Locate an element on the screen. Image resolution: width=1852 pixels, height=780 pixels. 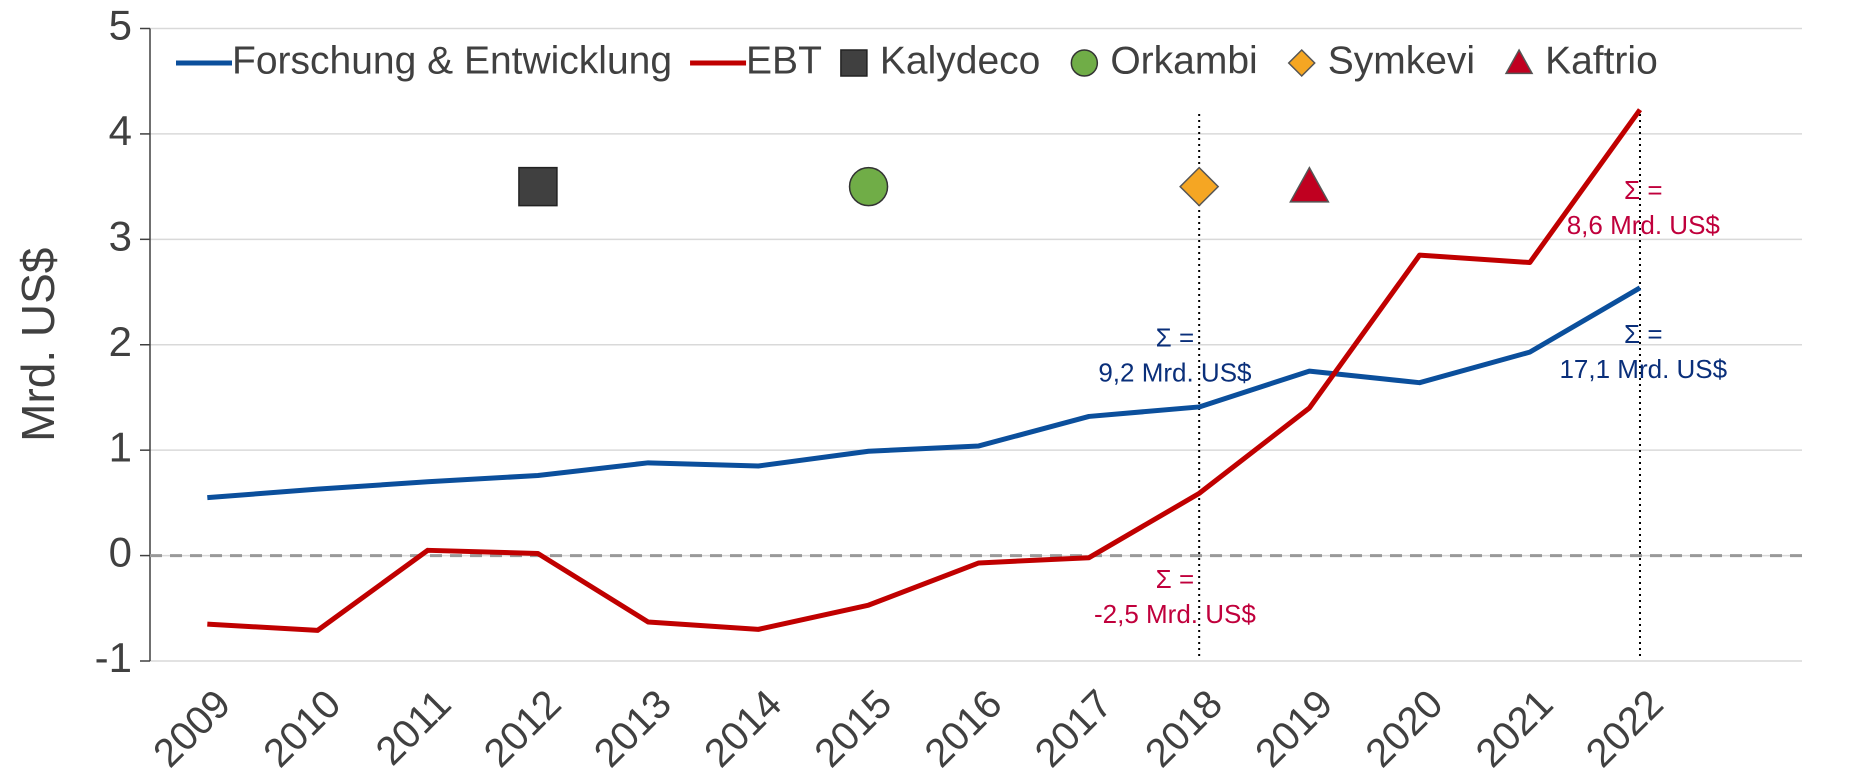
annotation: 8,6 Mrd. US$ is located at coordinates (1644, 225).